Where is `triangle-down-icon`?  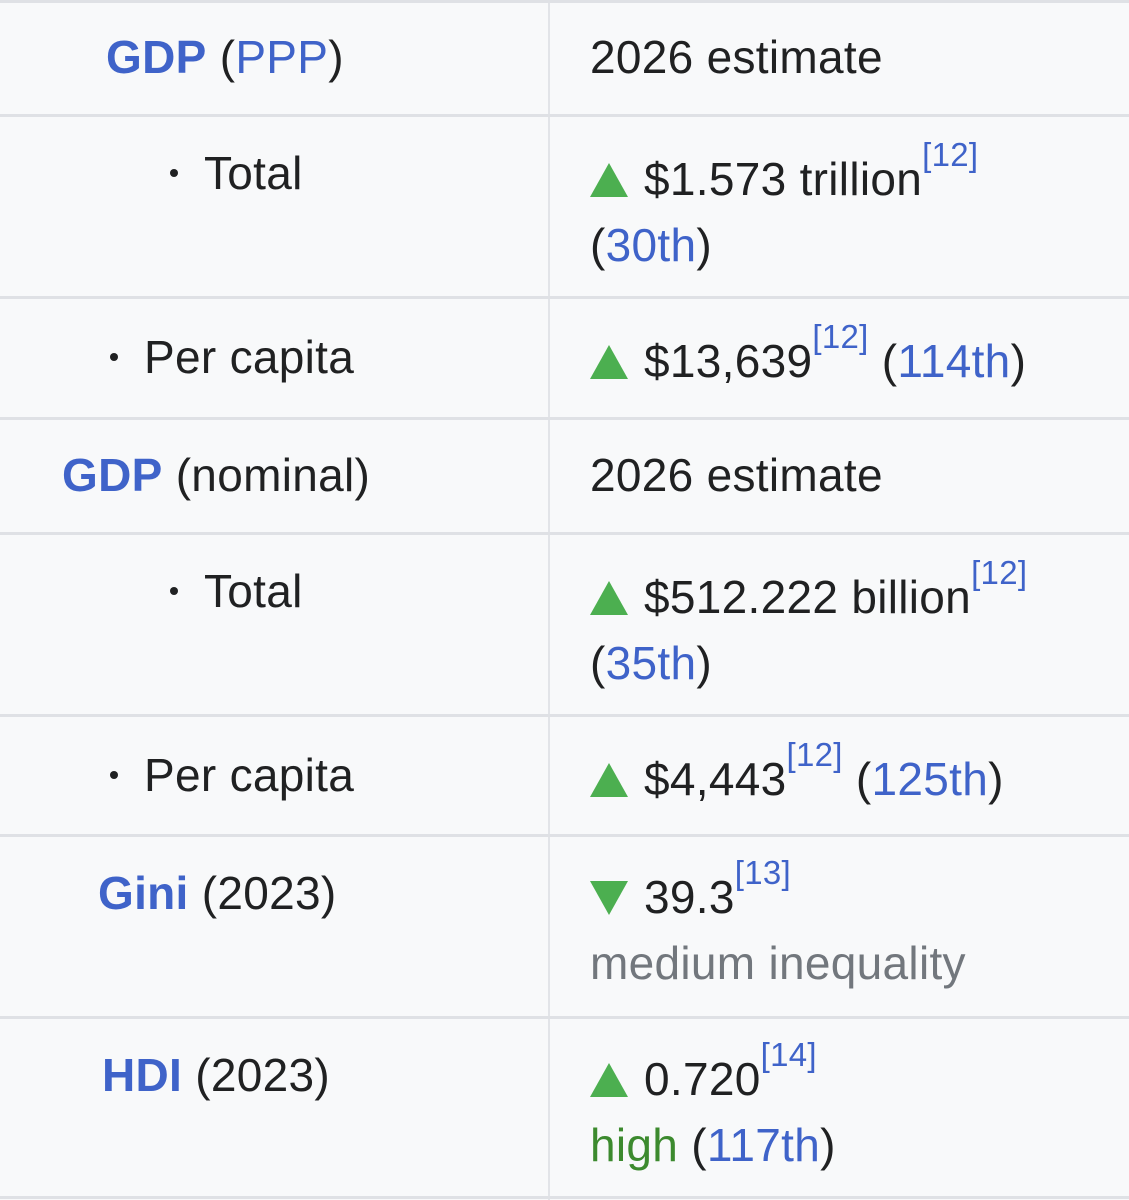
triangle-down-icon is located at coordinates (609, 898).